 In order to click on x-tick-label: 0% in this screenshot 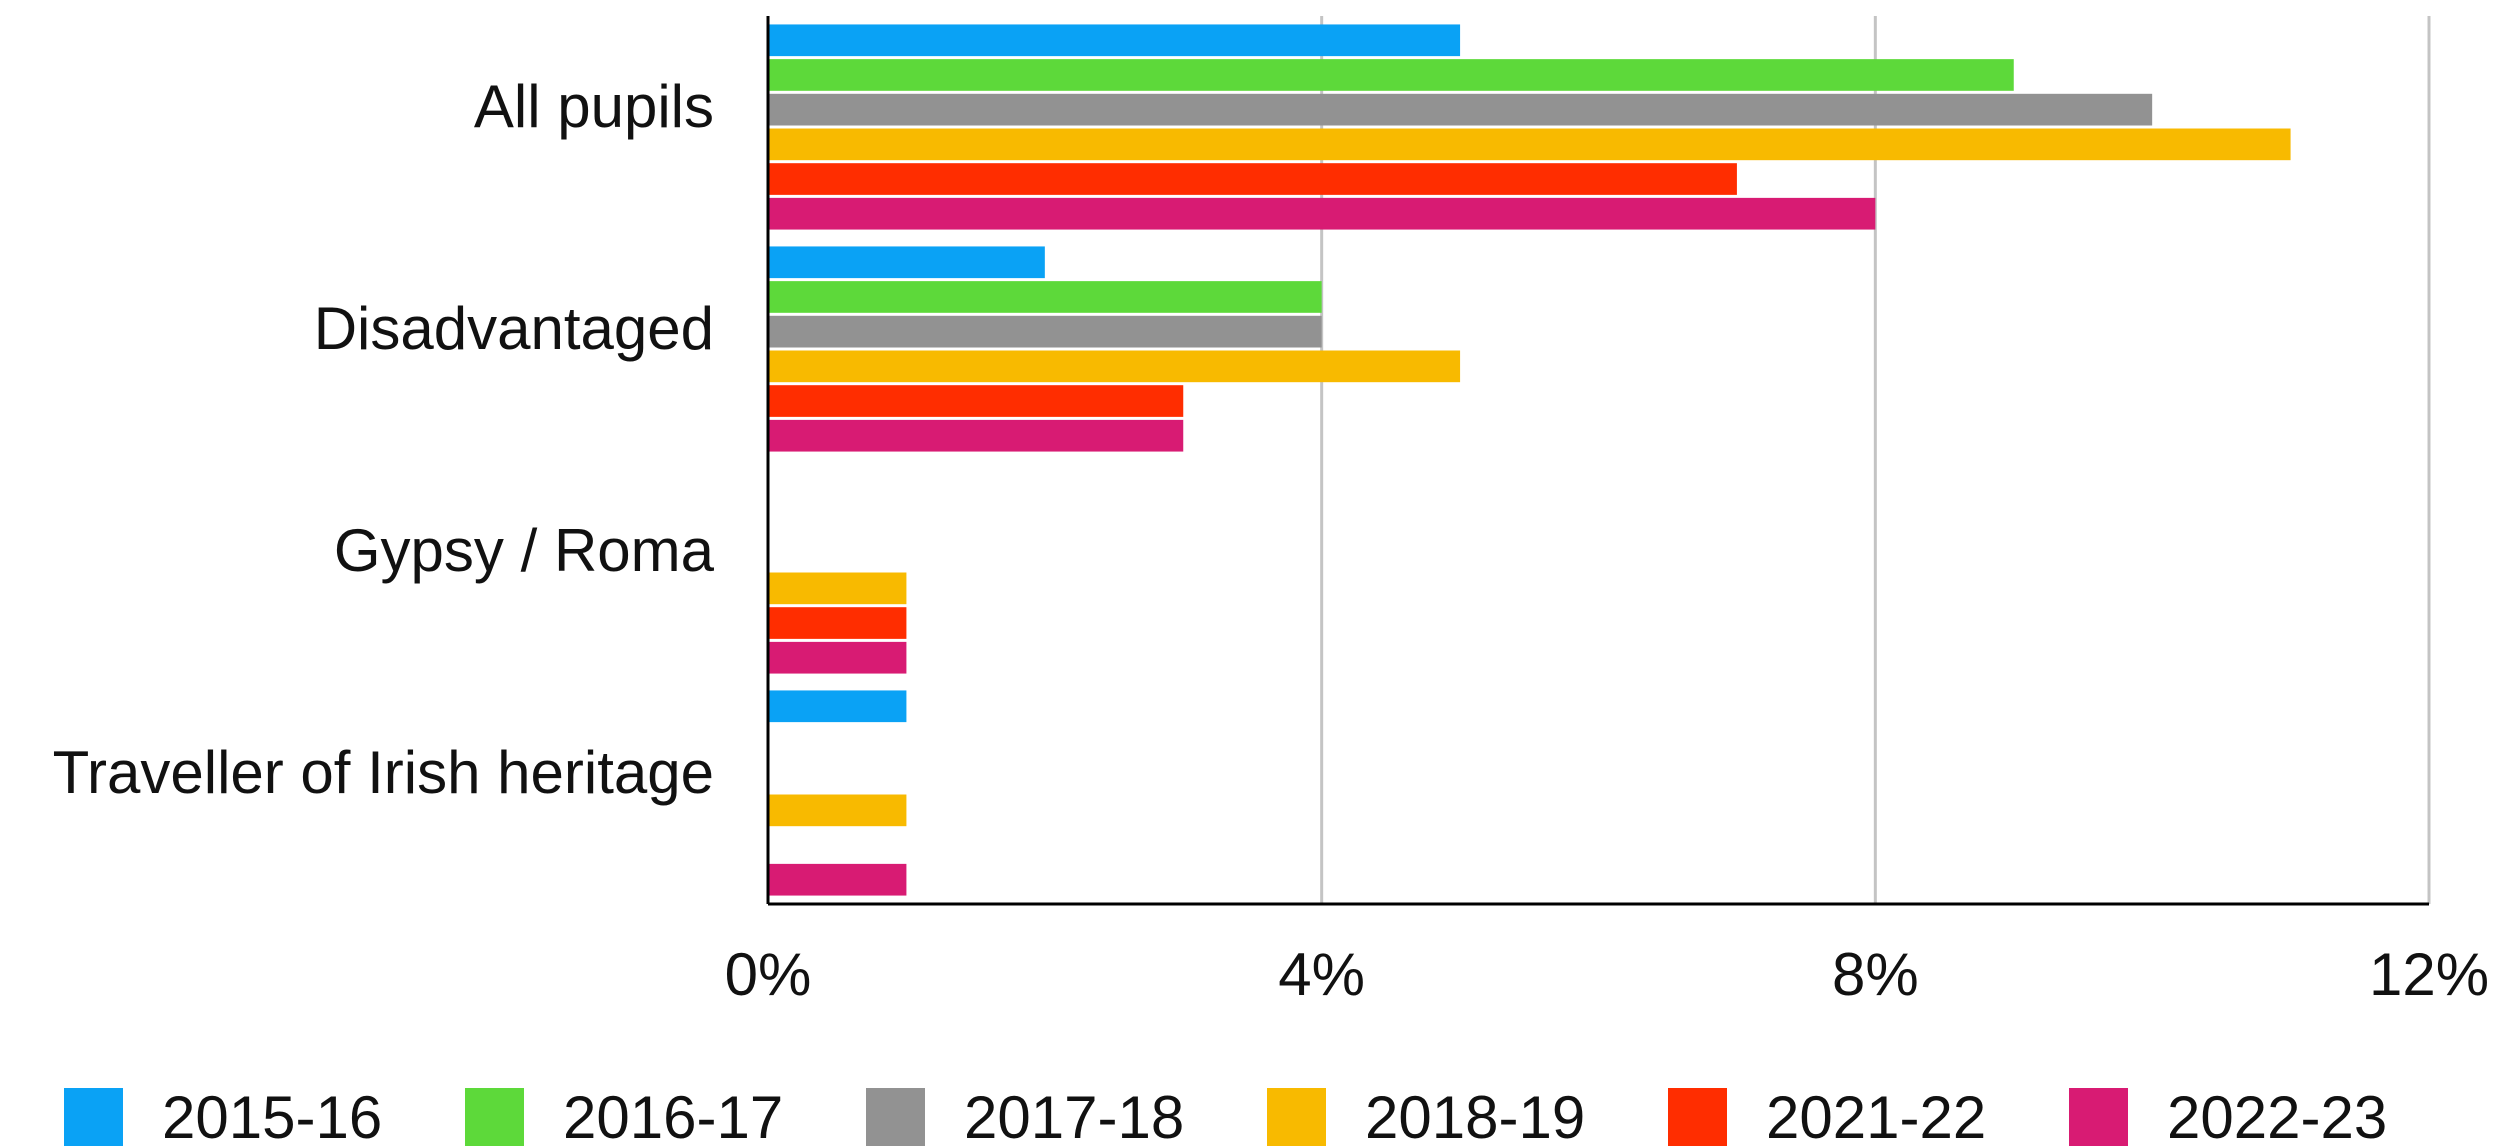, I will do `click(768, 974)`.